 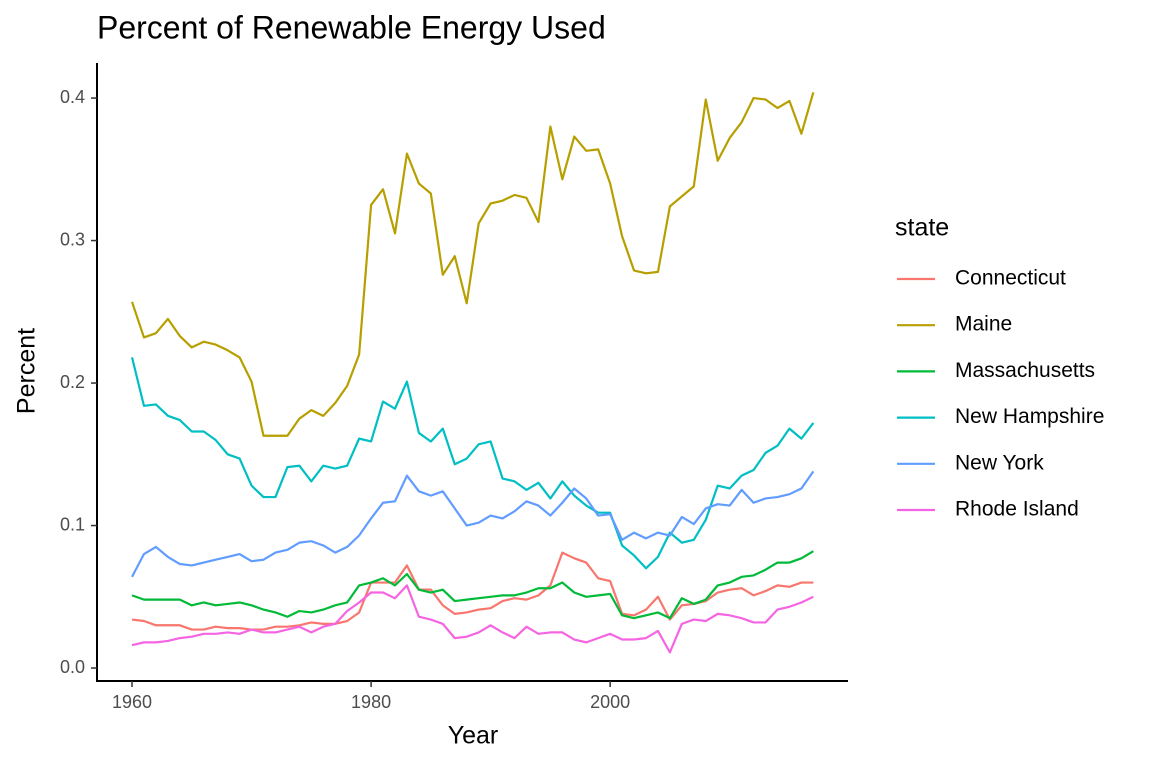 I want to click on x-tick-label: 1980, so click(x=371, y=702).